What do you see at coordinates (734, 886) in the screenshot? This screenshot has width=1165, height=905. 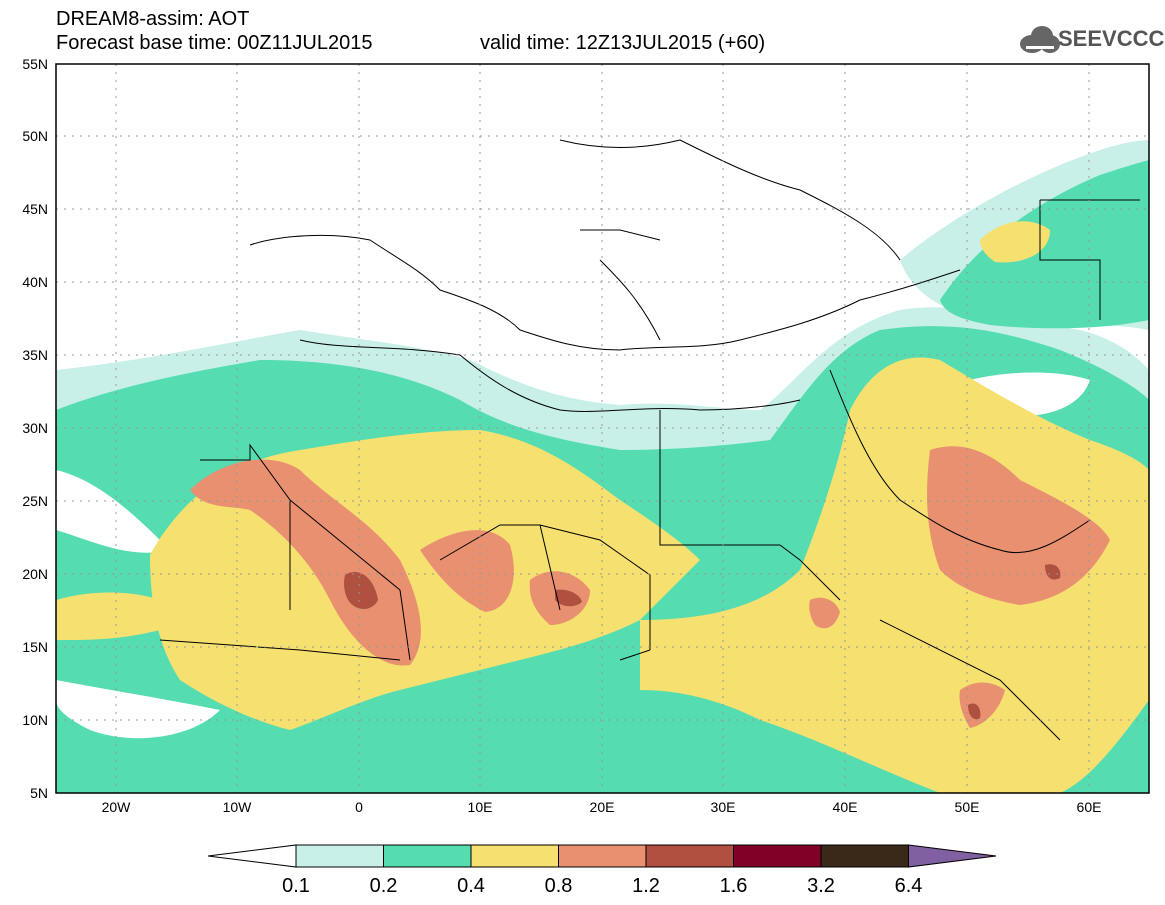 I see `colorbar-label: 1.6` at bounding box center [734, 886].